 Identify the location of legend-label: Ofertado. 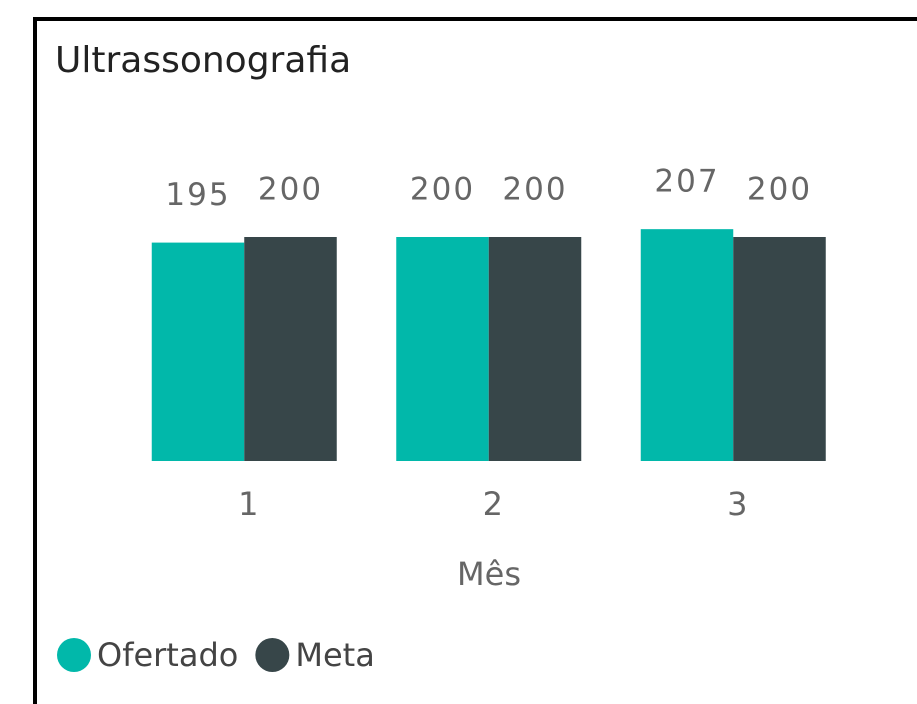
(167, 655).